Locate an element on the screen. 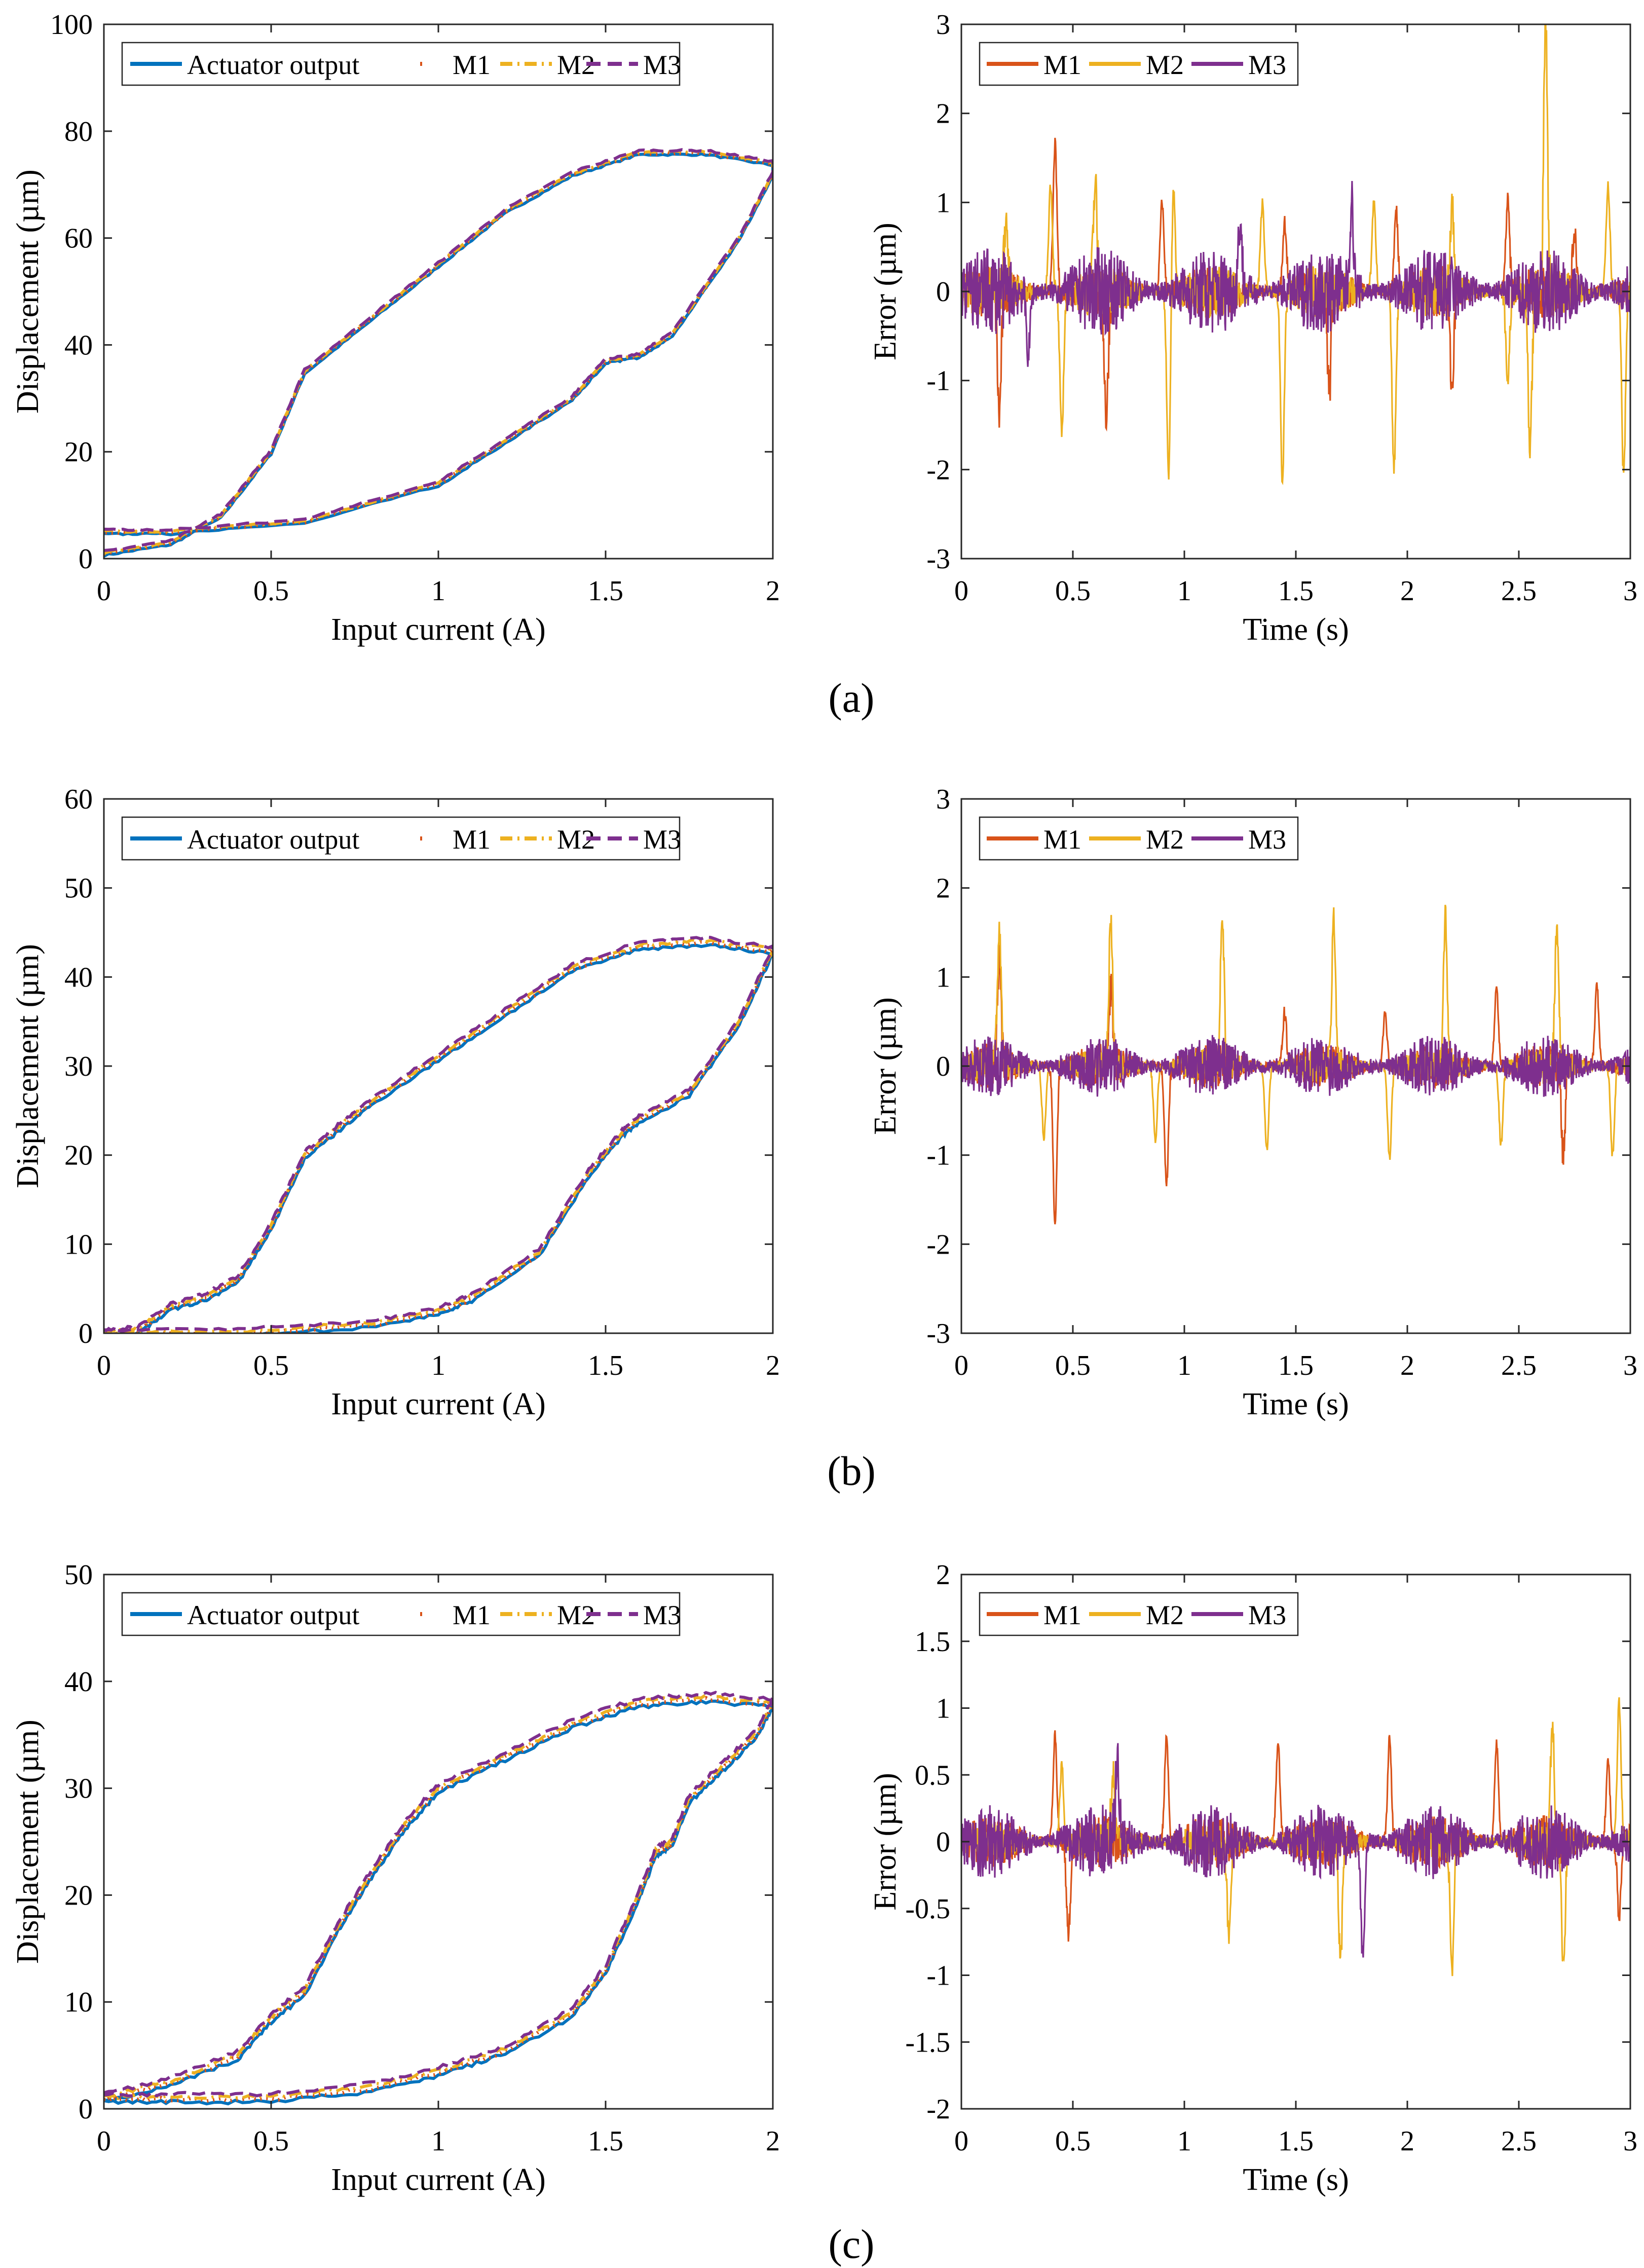 Image resolution: width=1644 pixels, height=2268 pixels. axes-box is located at coordinates (438, 291).